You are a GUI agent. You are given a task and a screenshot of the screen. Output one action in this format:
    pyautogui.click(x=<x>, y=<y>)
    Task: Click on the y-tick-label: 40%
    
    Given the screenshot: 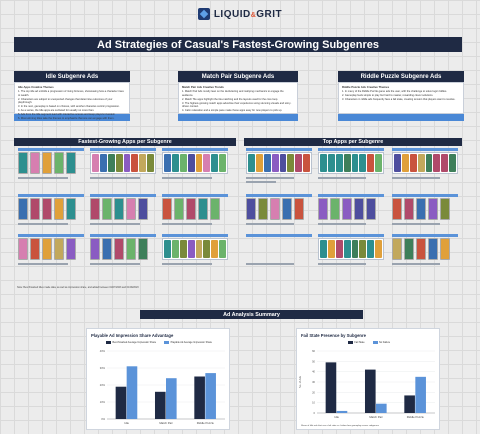 What is the action you would take?
    pyautogui.click(x=103, y=351)
    